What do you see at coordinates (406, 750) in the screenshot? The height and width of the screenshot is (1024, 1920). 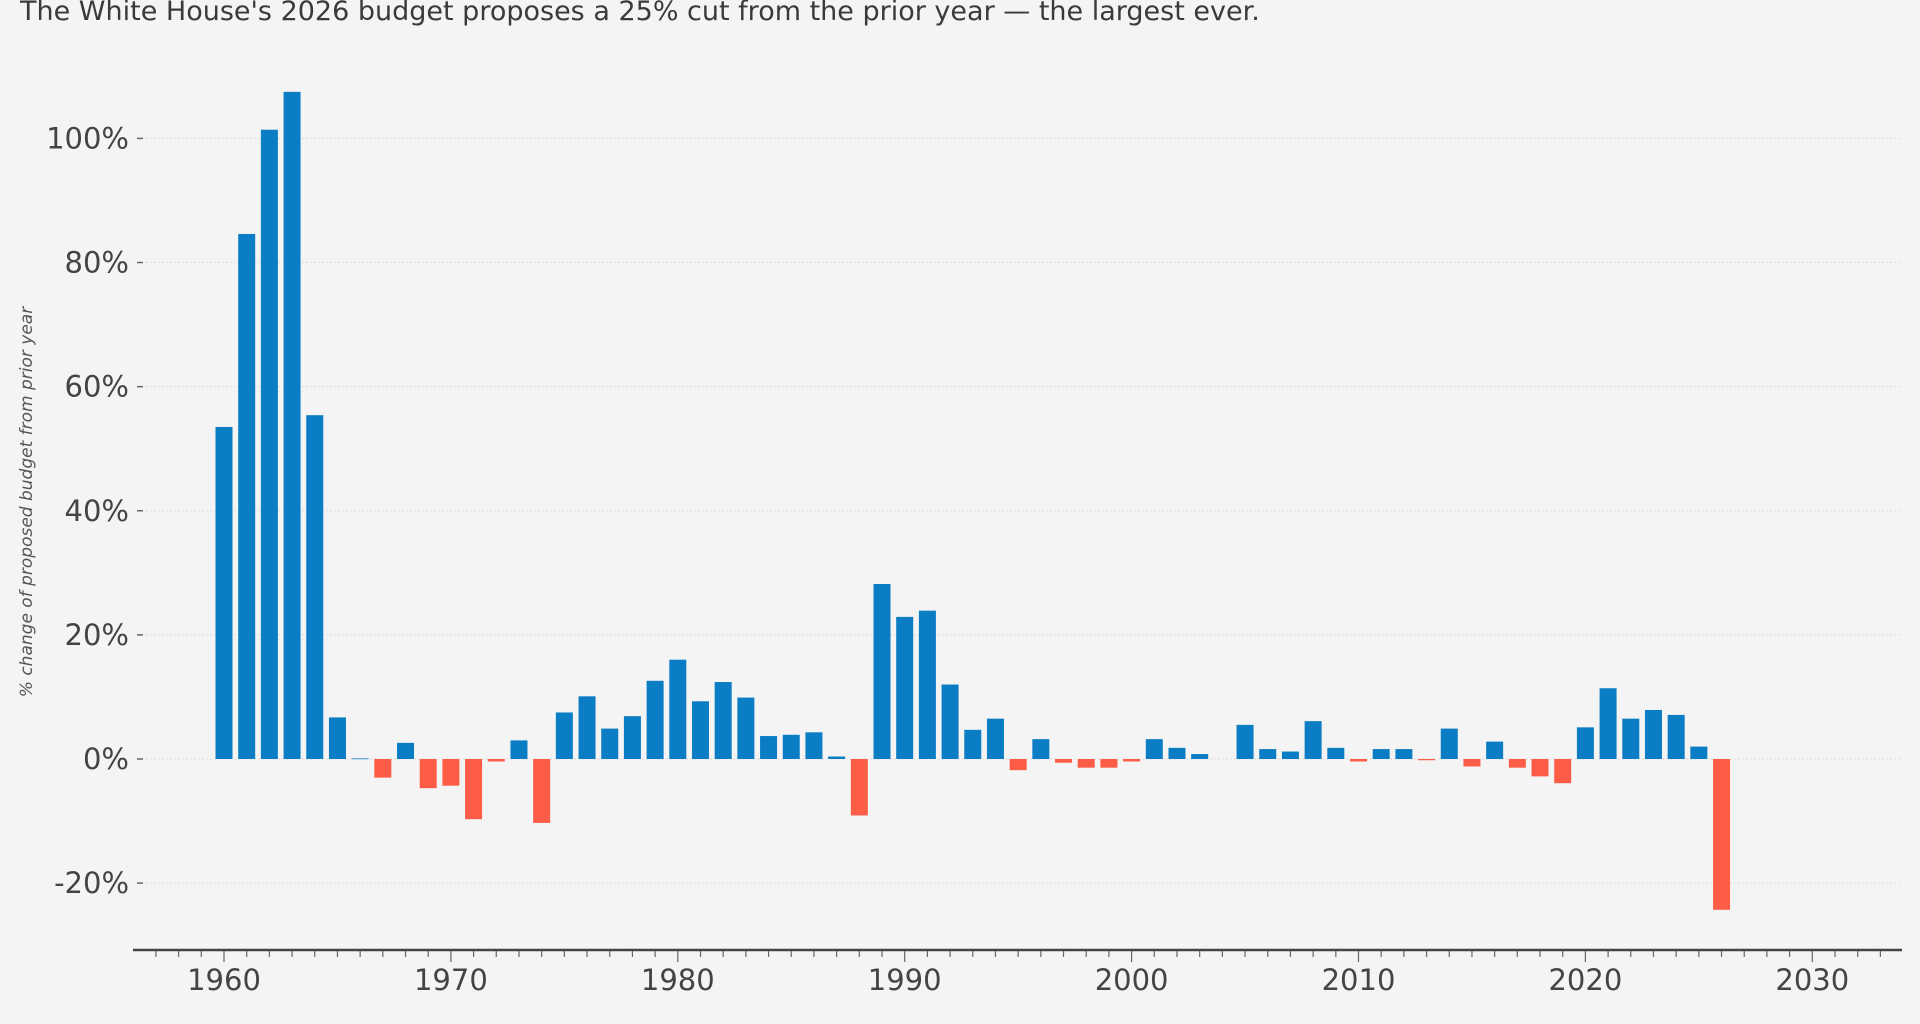 I see `bar-1968` at bounding box center [406, 750].